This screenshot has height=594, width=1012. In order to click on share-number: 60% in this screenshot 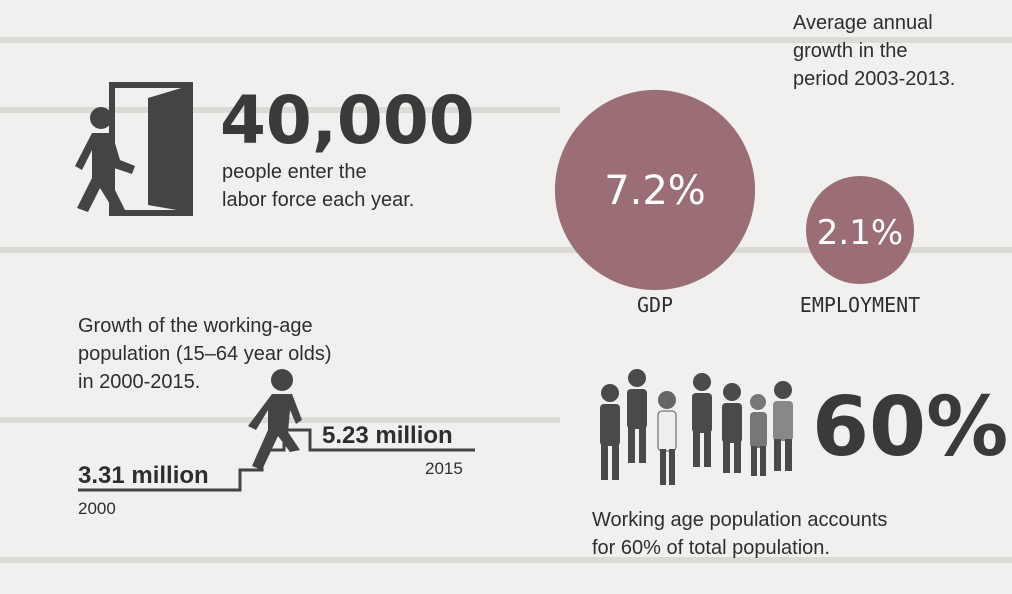, I will do `click(910, 427)`.